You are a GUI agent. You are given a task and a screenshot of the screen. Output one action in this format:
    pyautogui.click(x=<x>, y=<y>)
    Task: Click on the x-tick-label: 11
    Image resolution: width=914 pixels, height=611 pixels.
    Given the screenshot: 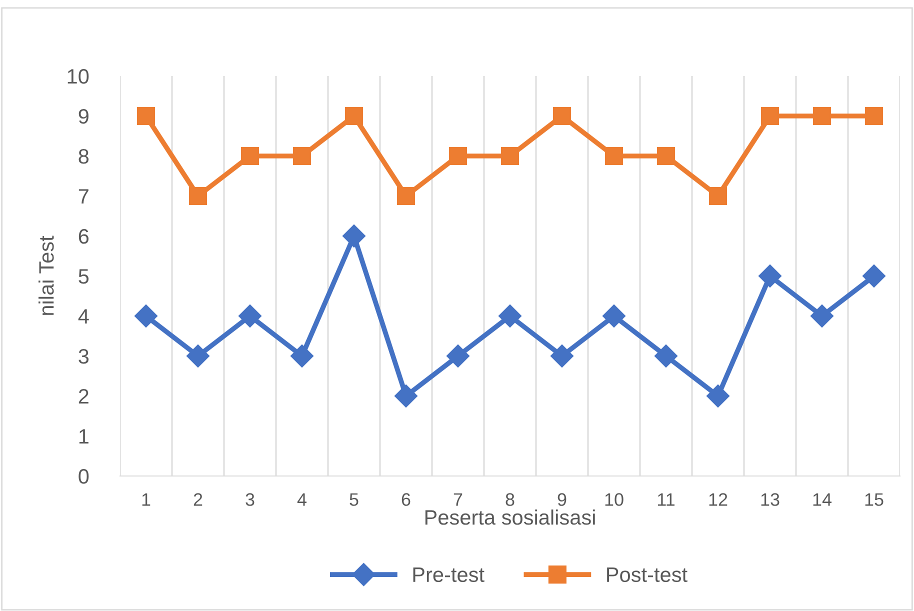 What is the action you would take?
    pyautogui.click(x=666, y=499)
    